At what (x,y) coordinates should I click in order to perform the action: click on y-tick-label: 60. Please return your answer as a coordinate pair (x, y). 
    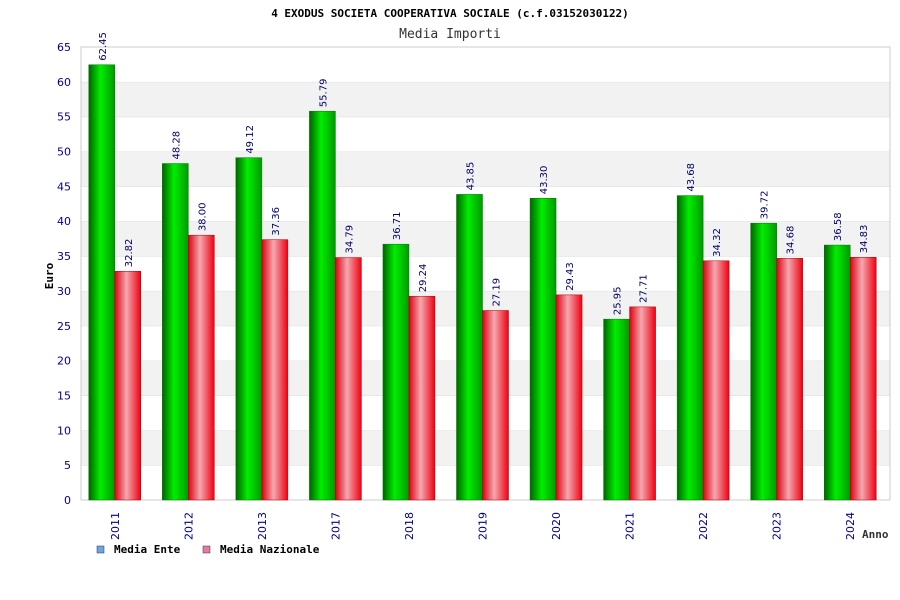
    Looking at the image, I should click on (64, 82).